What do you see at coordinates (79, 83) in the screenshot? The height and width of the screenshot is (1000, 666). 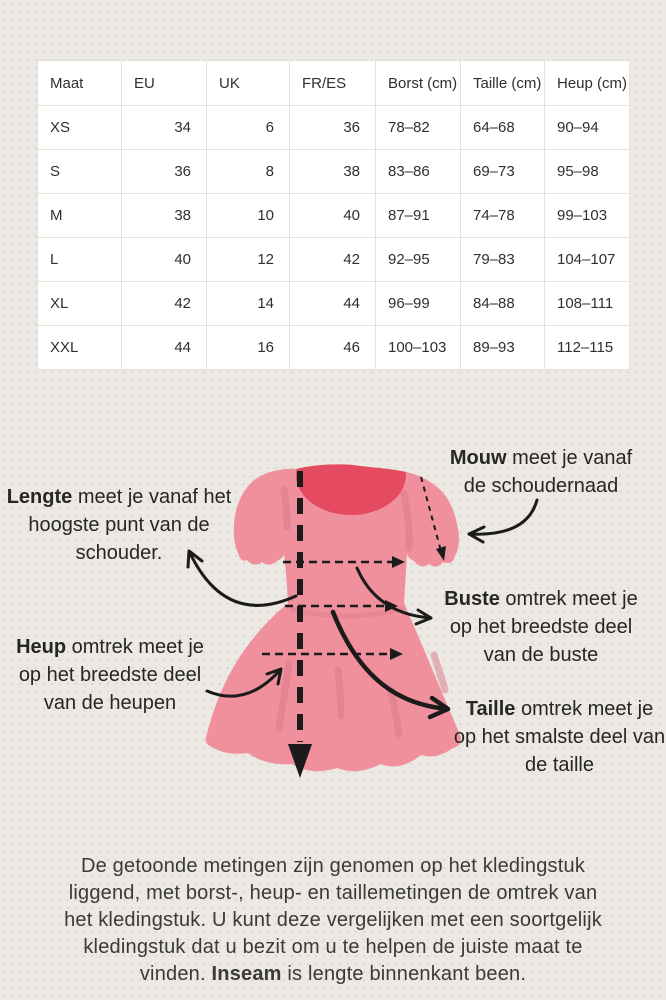 I see `col-header-maat: Maat` at bounding box center [79, 83].